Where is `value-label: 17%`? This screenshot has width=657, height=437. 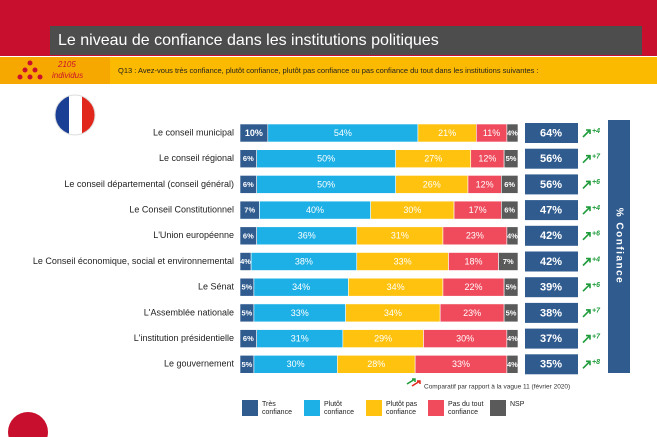
value-label: 17% is located at coordinates (478, 210).